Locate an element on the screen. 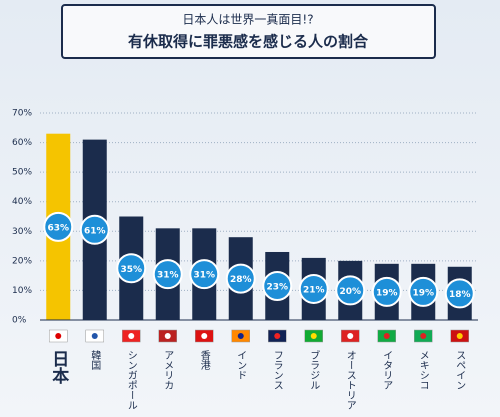 This screenshot has width=500, height=417. value-label: 21% is located at coordinates (314, 290).